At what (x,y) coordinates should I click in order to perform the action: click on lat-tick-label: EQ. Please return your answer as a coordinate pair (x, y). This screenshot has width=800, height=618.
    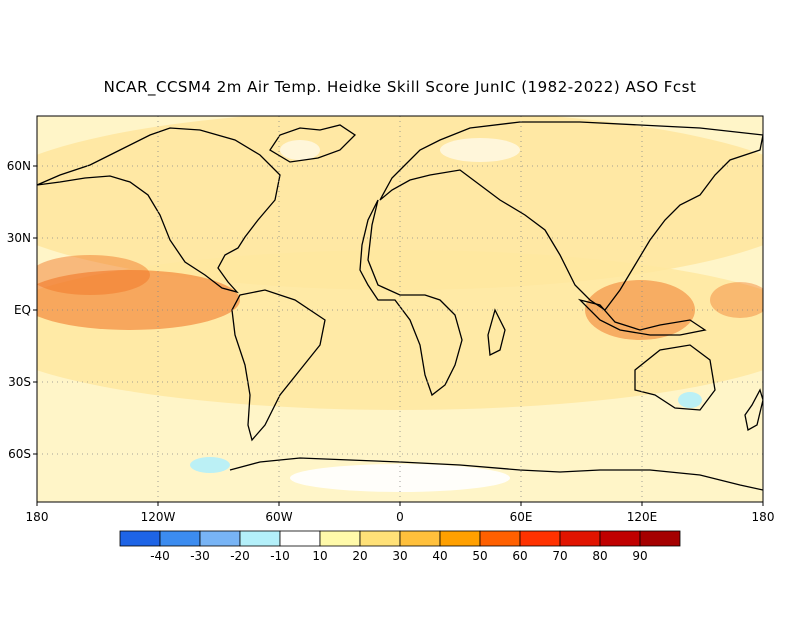
    Looking at the image, I should click on (22, 310).